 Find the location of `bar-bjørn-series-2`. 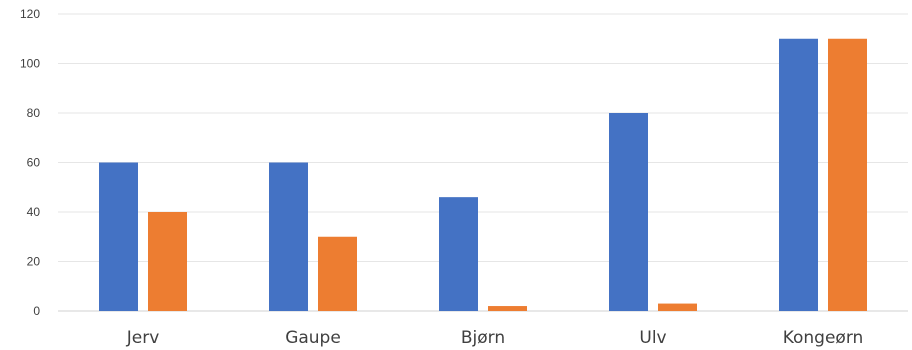

bar-bjørn-series-2 is located at coordinates (507, 308).